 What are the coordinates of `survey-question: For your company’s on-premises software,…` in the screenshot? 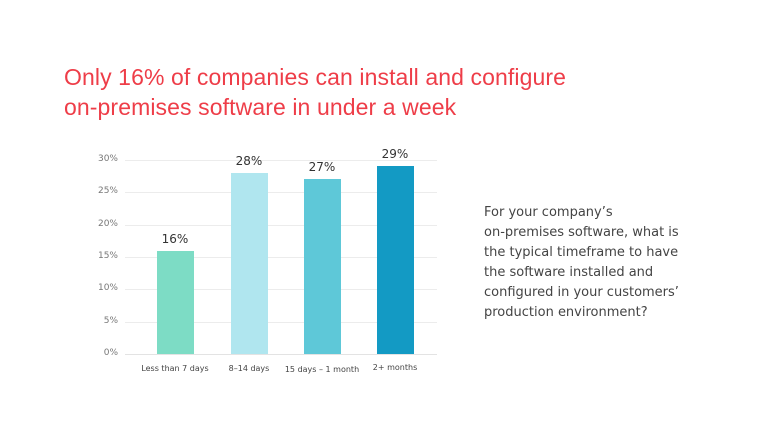 It's located at (609, 263).